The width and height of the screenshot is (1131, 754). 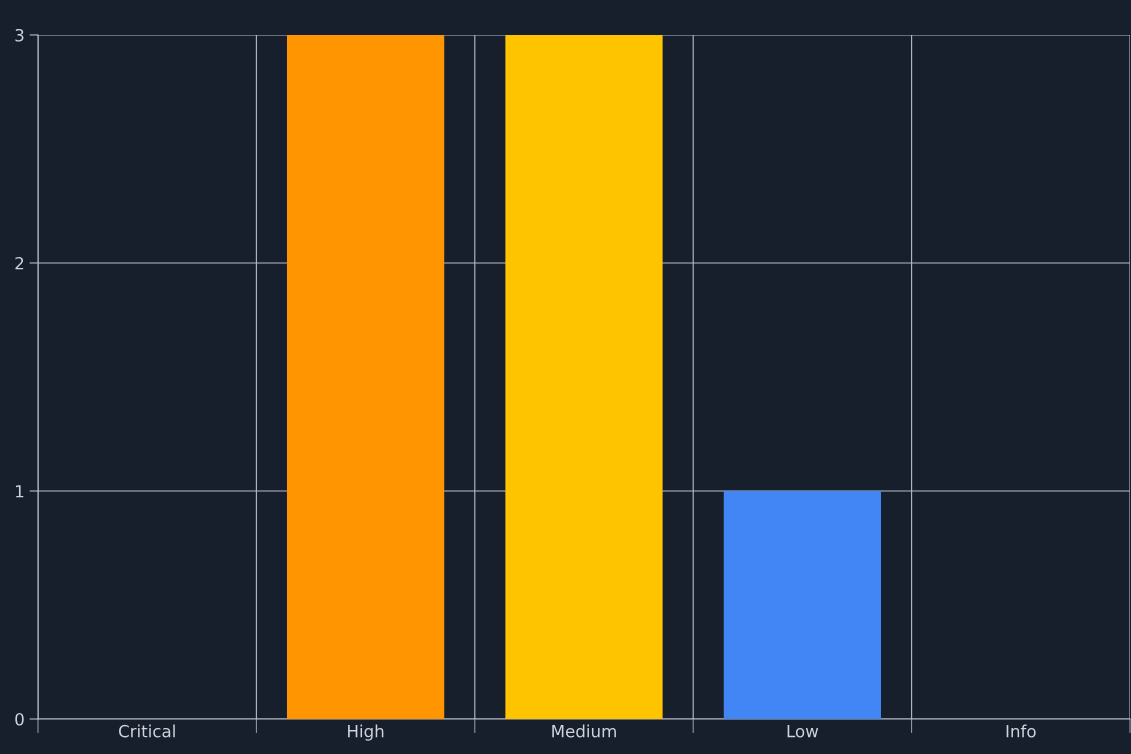 I want to click on x-tick-label: Critical, so click(x=146, y=731).